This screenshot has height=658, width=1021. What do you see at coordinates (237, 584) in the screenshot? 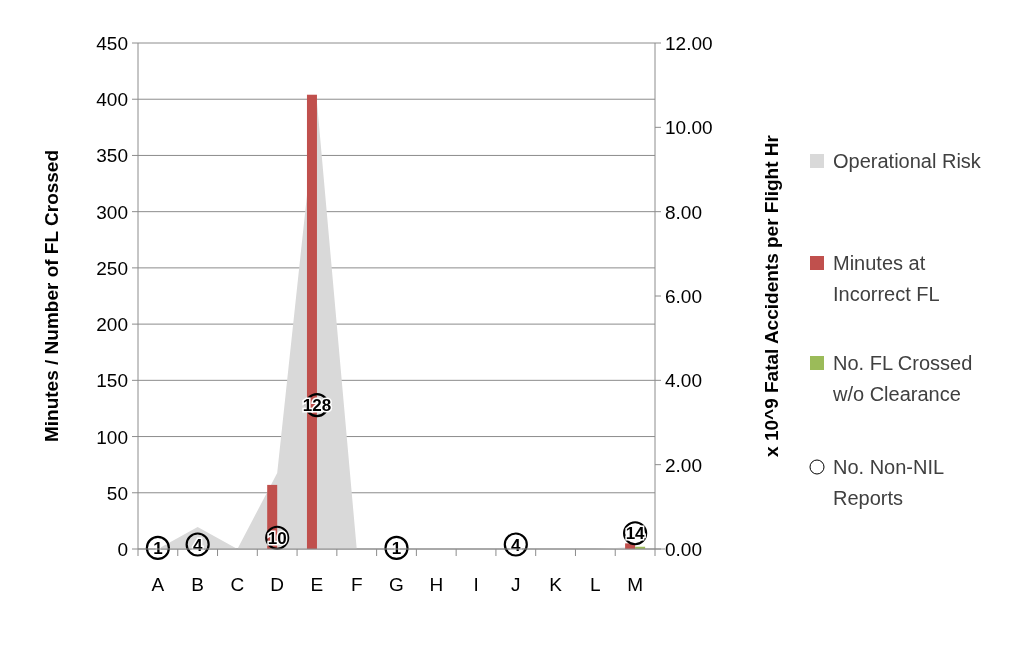
I see `x-tick-label: C` at bounding box center [237, 584].